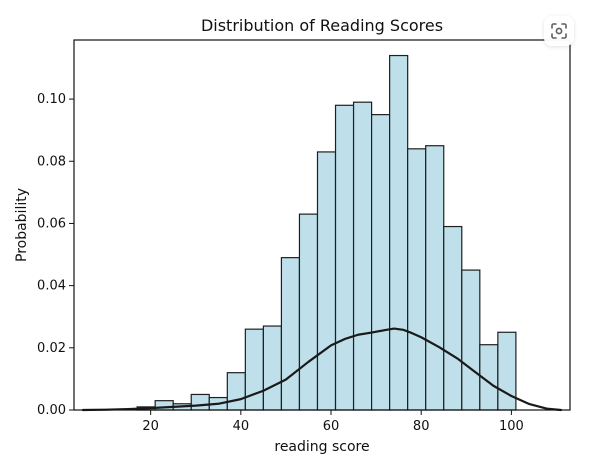  What do you see at coordinates (421, 426) in the screenshot?
I see `x-tick-label: 80` at bounding box center [421, 426].